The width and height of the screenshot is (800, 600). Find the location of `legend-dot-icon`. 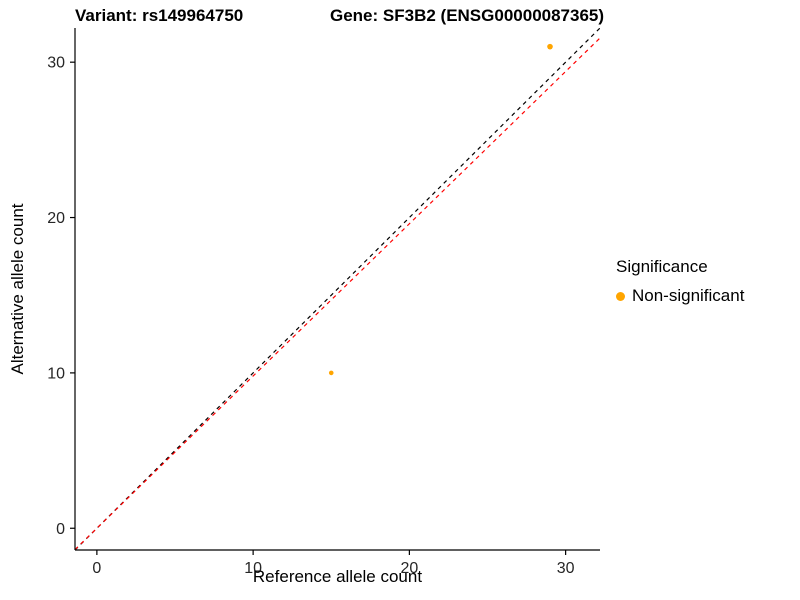

legend-dot-icon is located at coordinates (620, 296).